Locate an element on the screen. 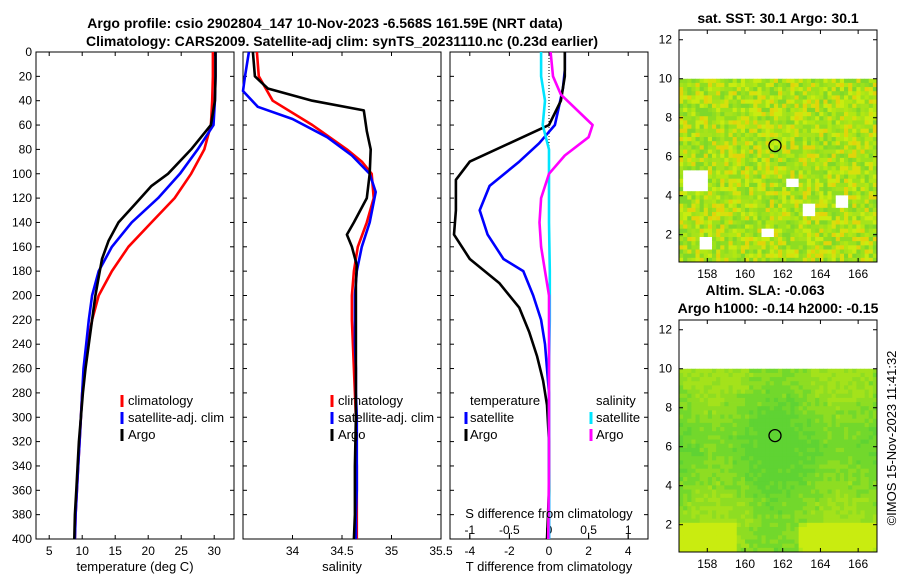  legend-temperature-title: temperature is located at coordinates (505, 400).